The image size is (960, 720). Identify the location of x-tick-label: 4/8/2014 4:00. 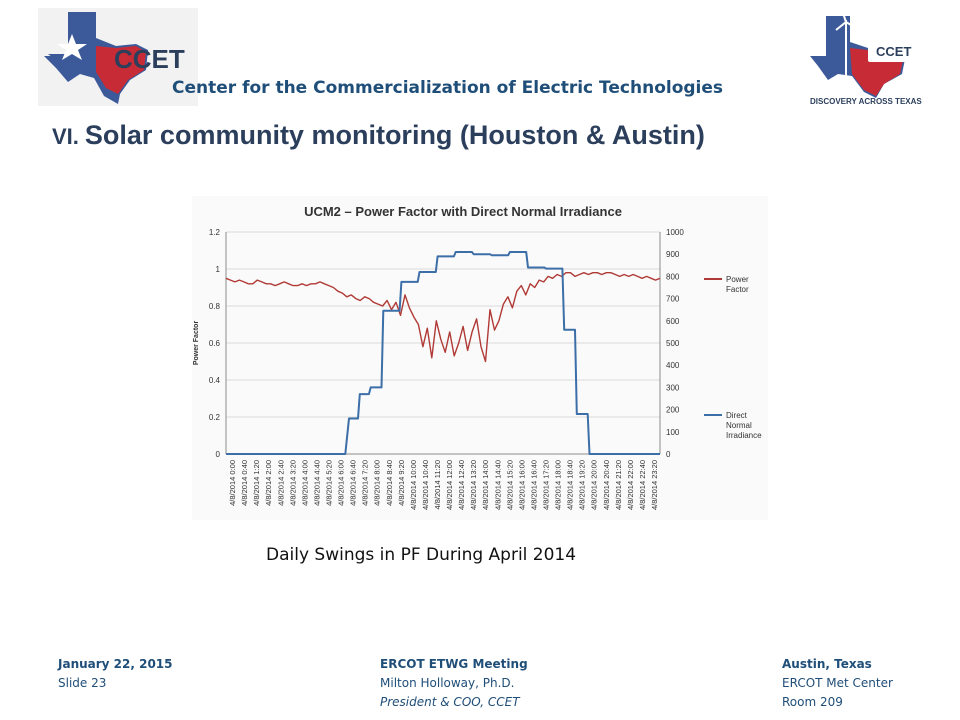
(304, 483).